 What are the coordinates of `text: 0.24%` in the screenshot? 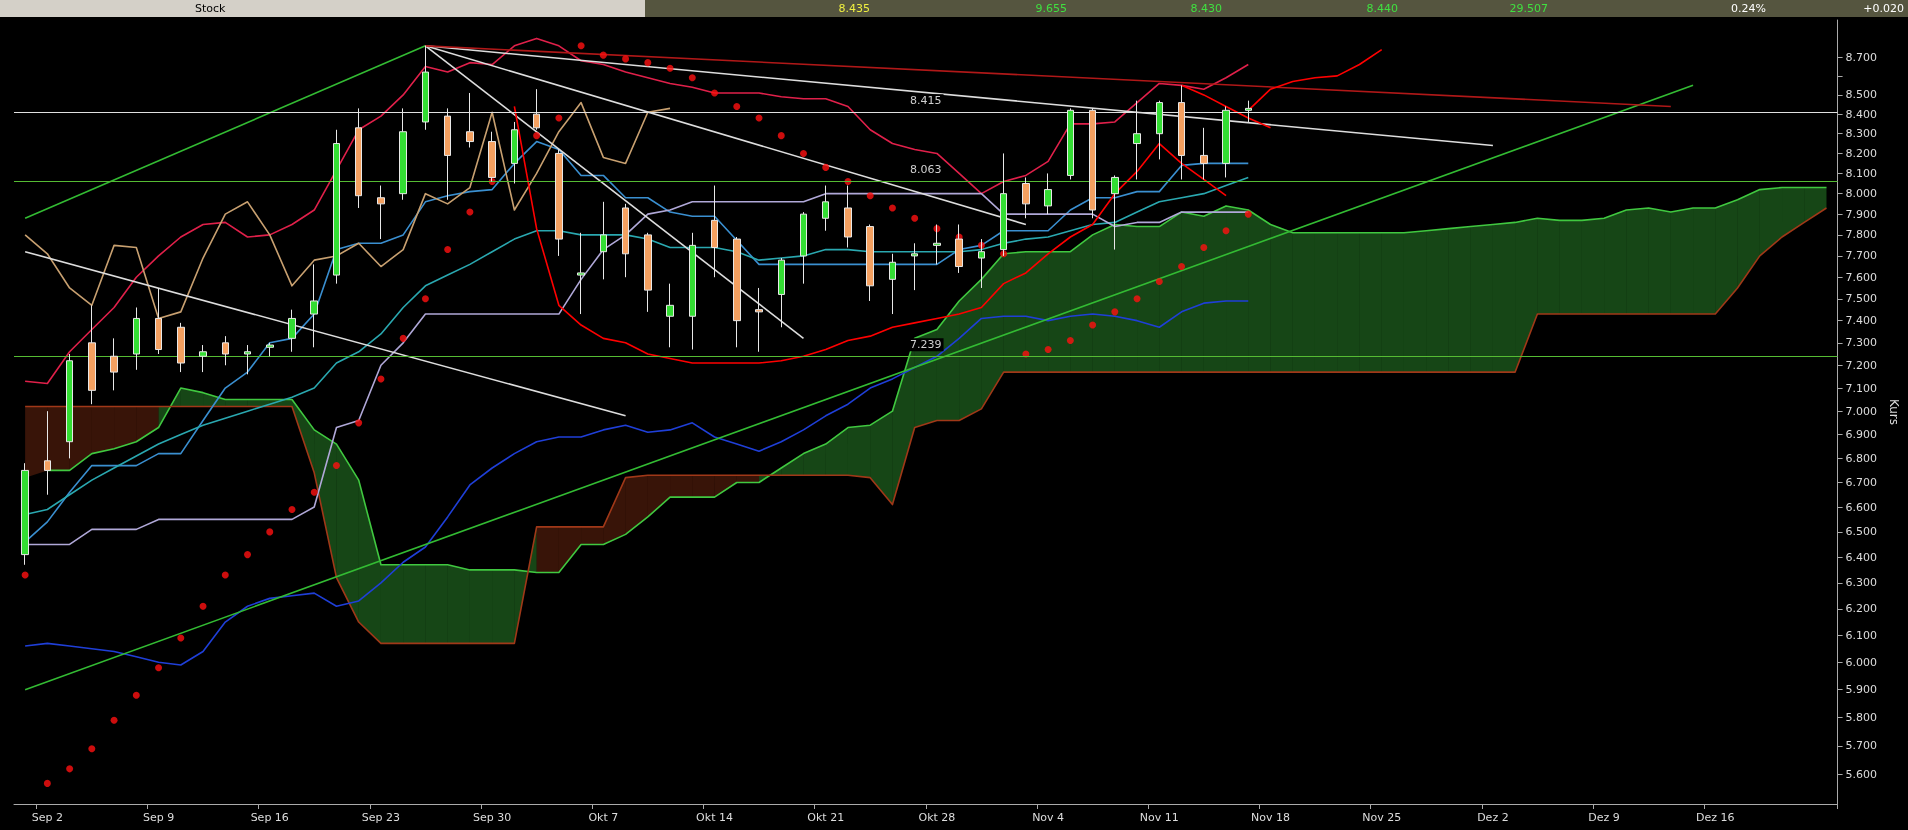 It's located at (1748, 8).